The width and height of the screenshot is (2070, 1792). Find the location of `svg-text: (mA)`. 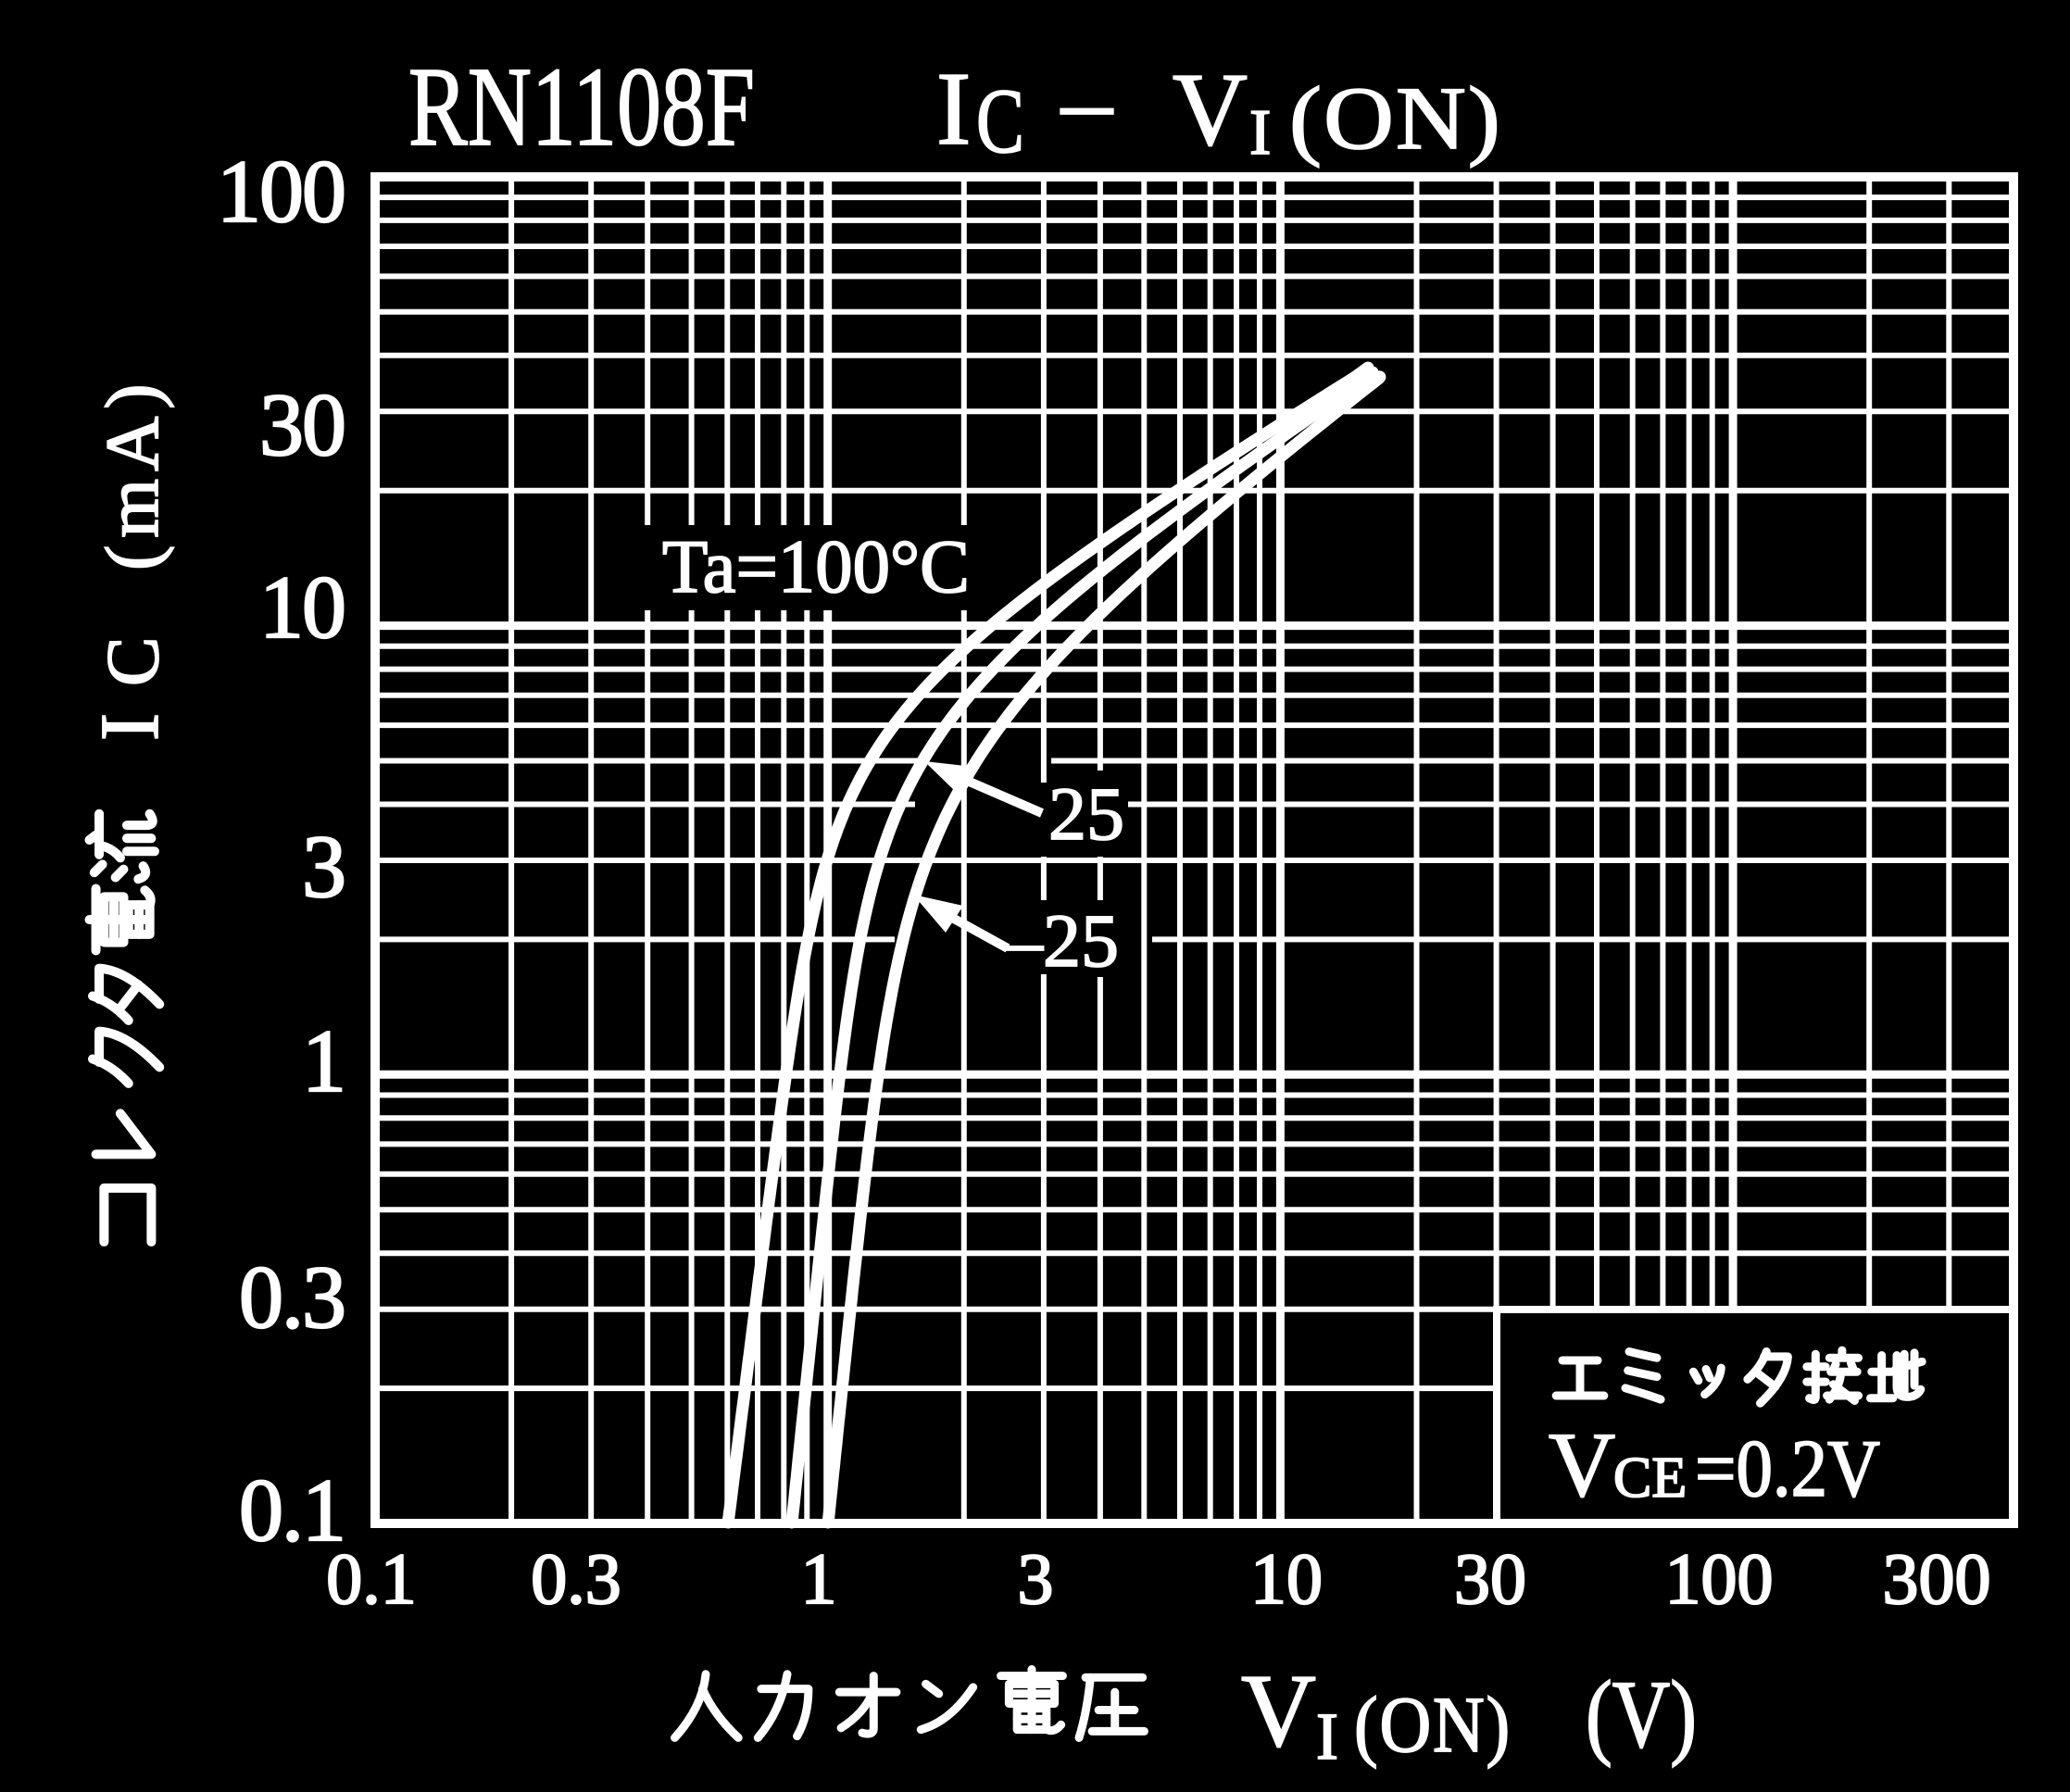

svg-text: (mA) is located at coordinates (132, 473).